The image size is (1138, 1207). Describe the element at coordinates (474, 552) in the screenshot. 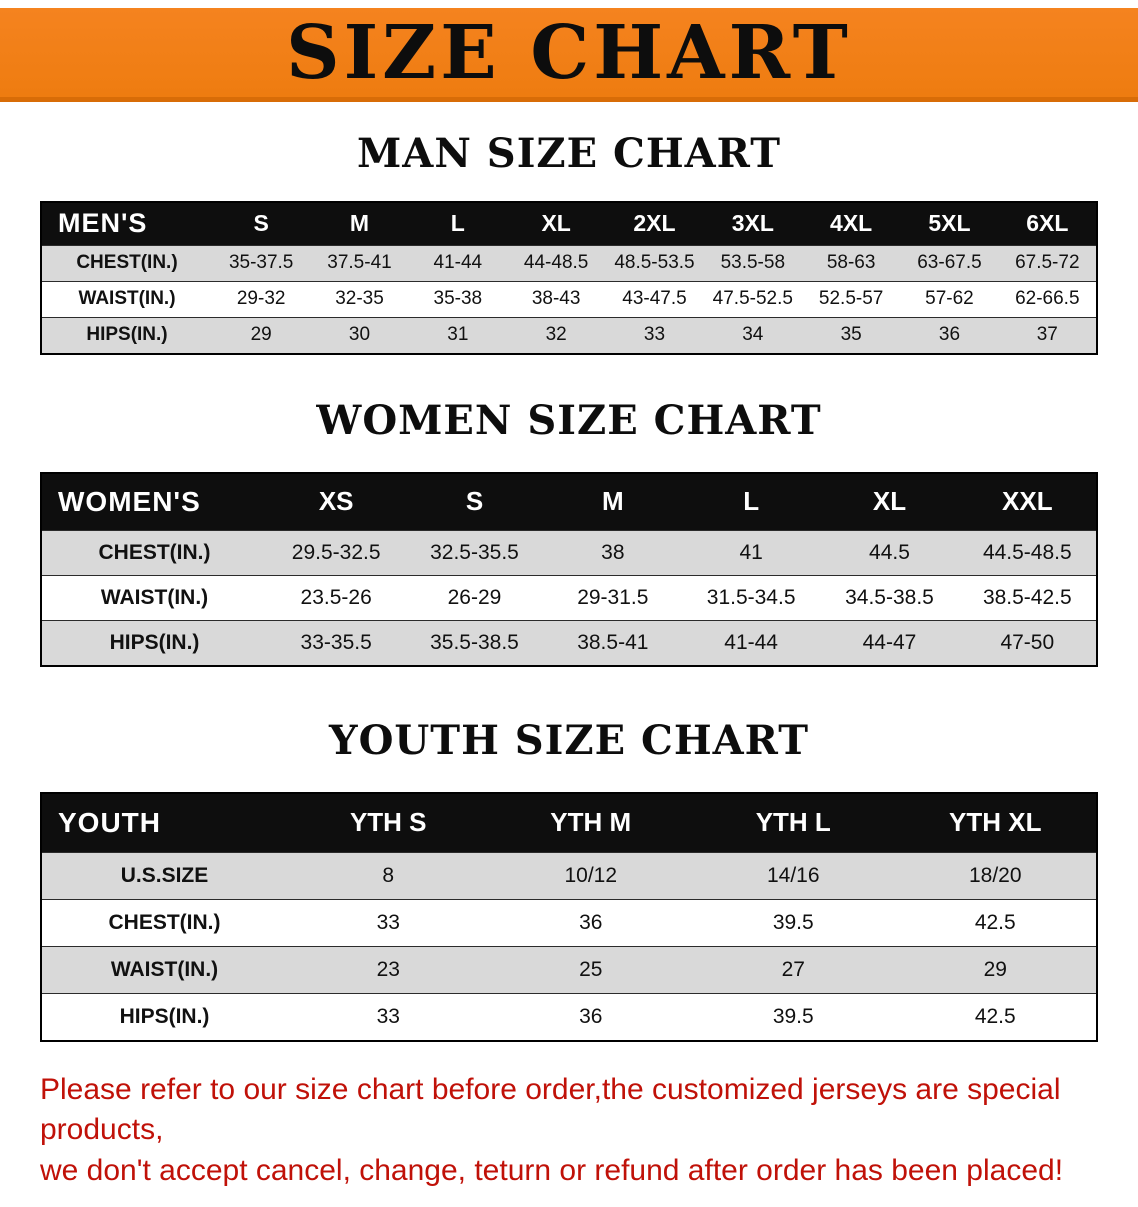

I see `size-value-cell: 32.5-35.5` at that location.